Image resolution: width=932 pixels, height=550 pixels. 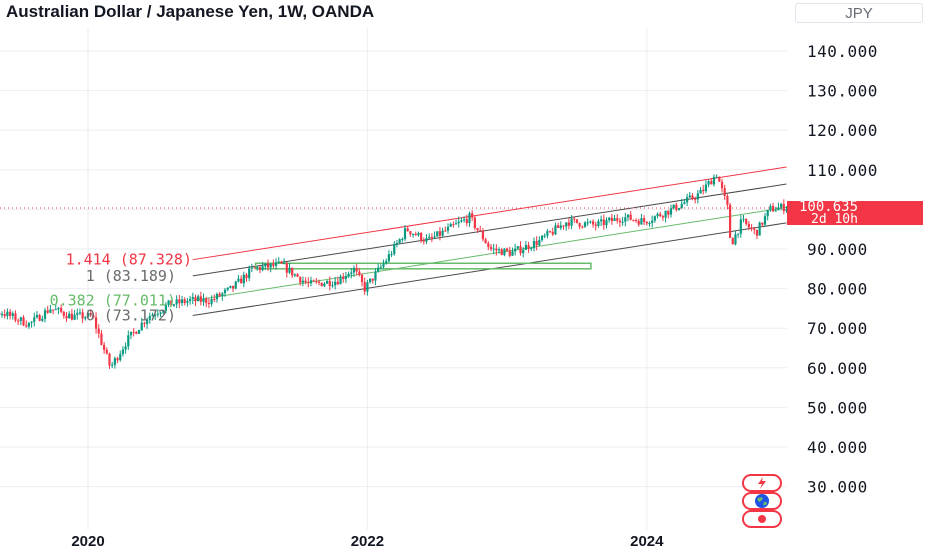 I want to click on time-axis: 2020 2022 2024, so click(x=367, y=541).